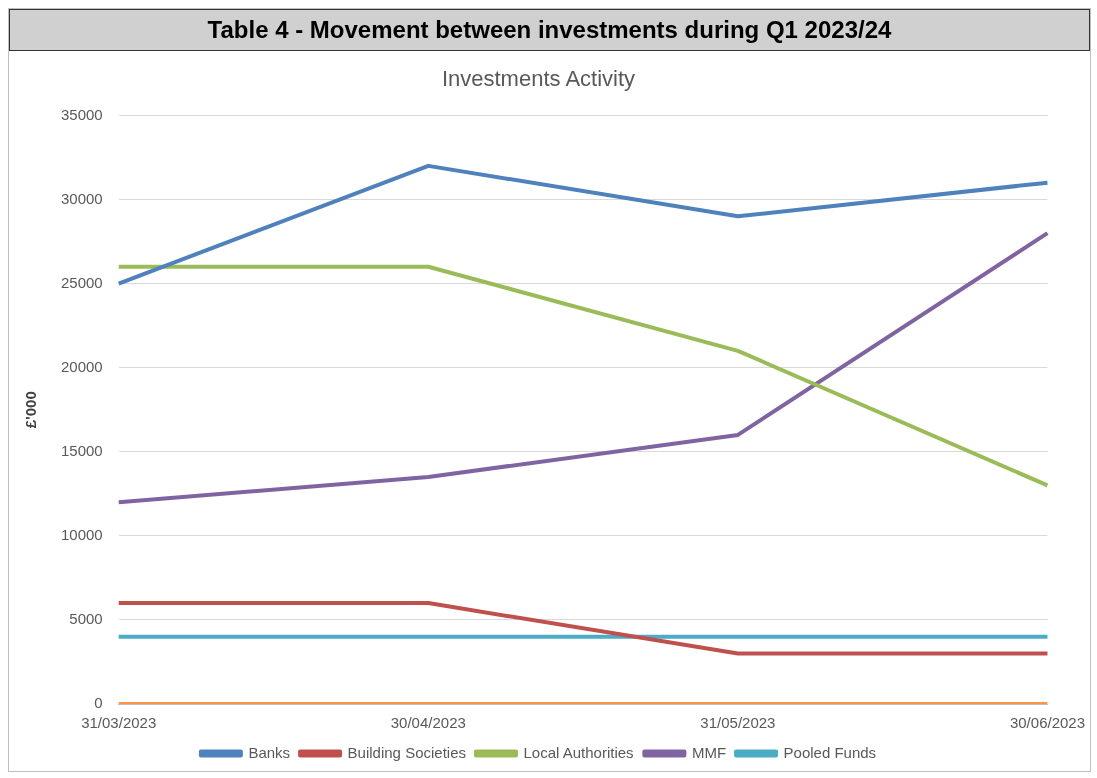 The width and height of the screenshot is (1097, 778). Describe the element at coordinates (119, 723) in the screenshot. I see `x-tick-label: 31/03/2023` at that location.